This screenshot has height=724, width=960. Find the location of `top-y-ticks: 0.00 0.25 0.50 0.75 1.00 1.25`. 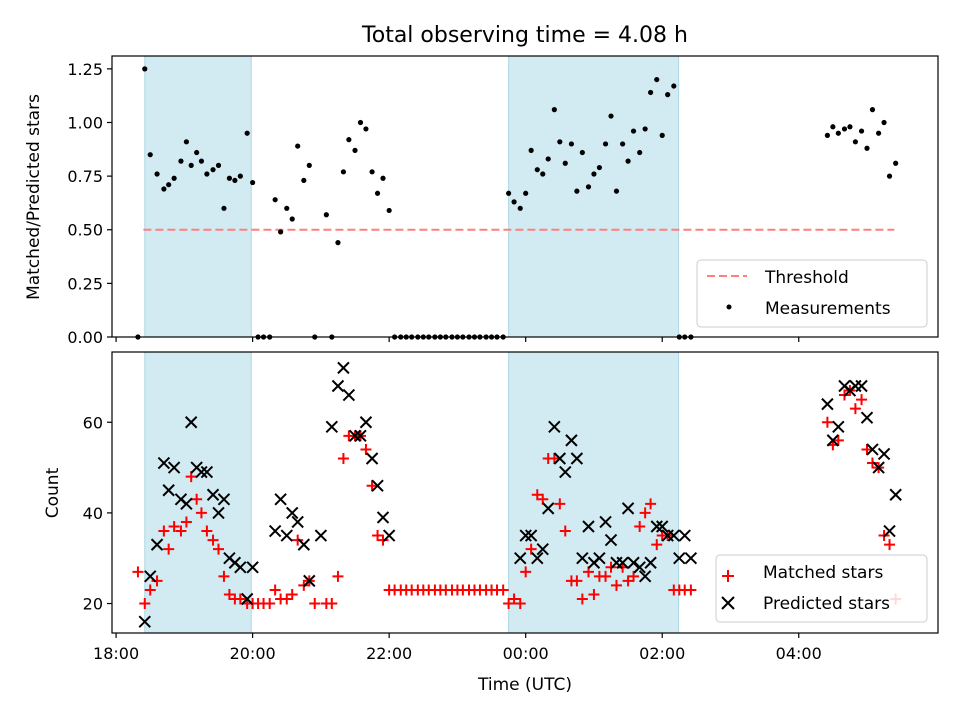

top-y-ticks: 0.00 0.25 0.50 0.75 1.00 1.25 is located at coordinates (89, 203).